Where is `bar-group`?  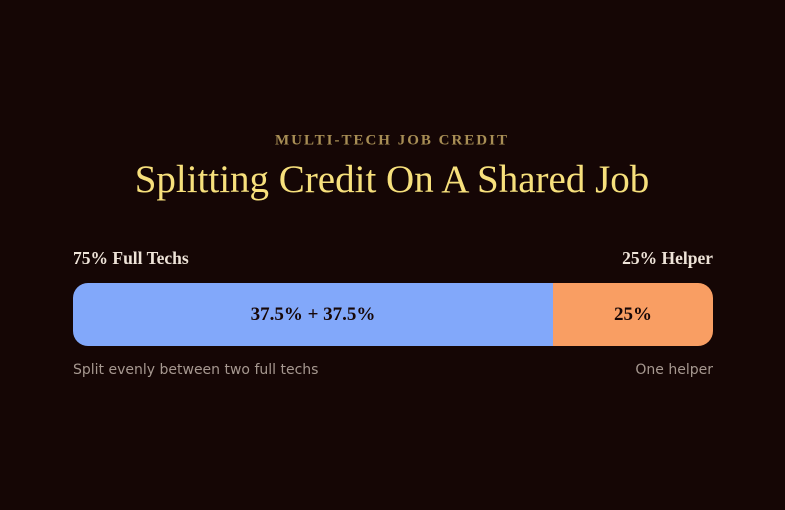
bar-group is located at coordinates (393, 314).